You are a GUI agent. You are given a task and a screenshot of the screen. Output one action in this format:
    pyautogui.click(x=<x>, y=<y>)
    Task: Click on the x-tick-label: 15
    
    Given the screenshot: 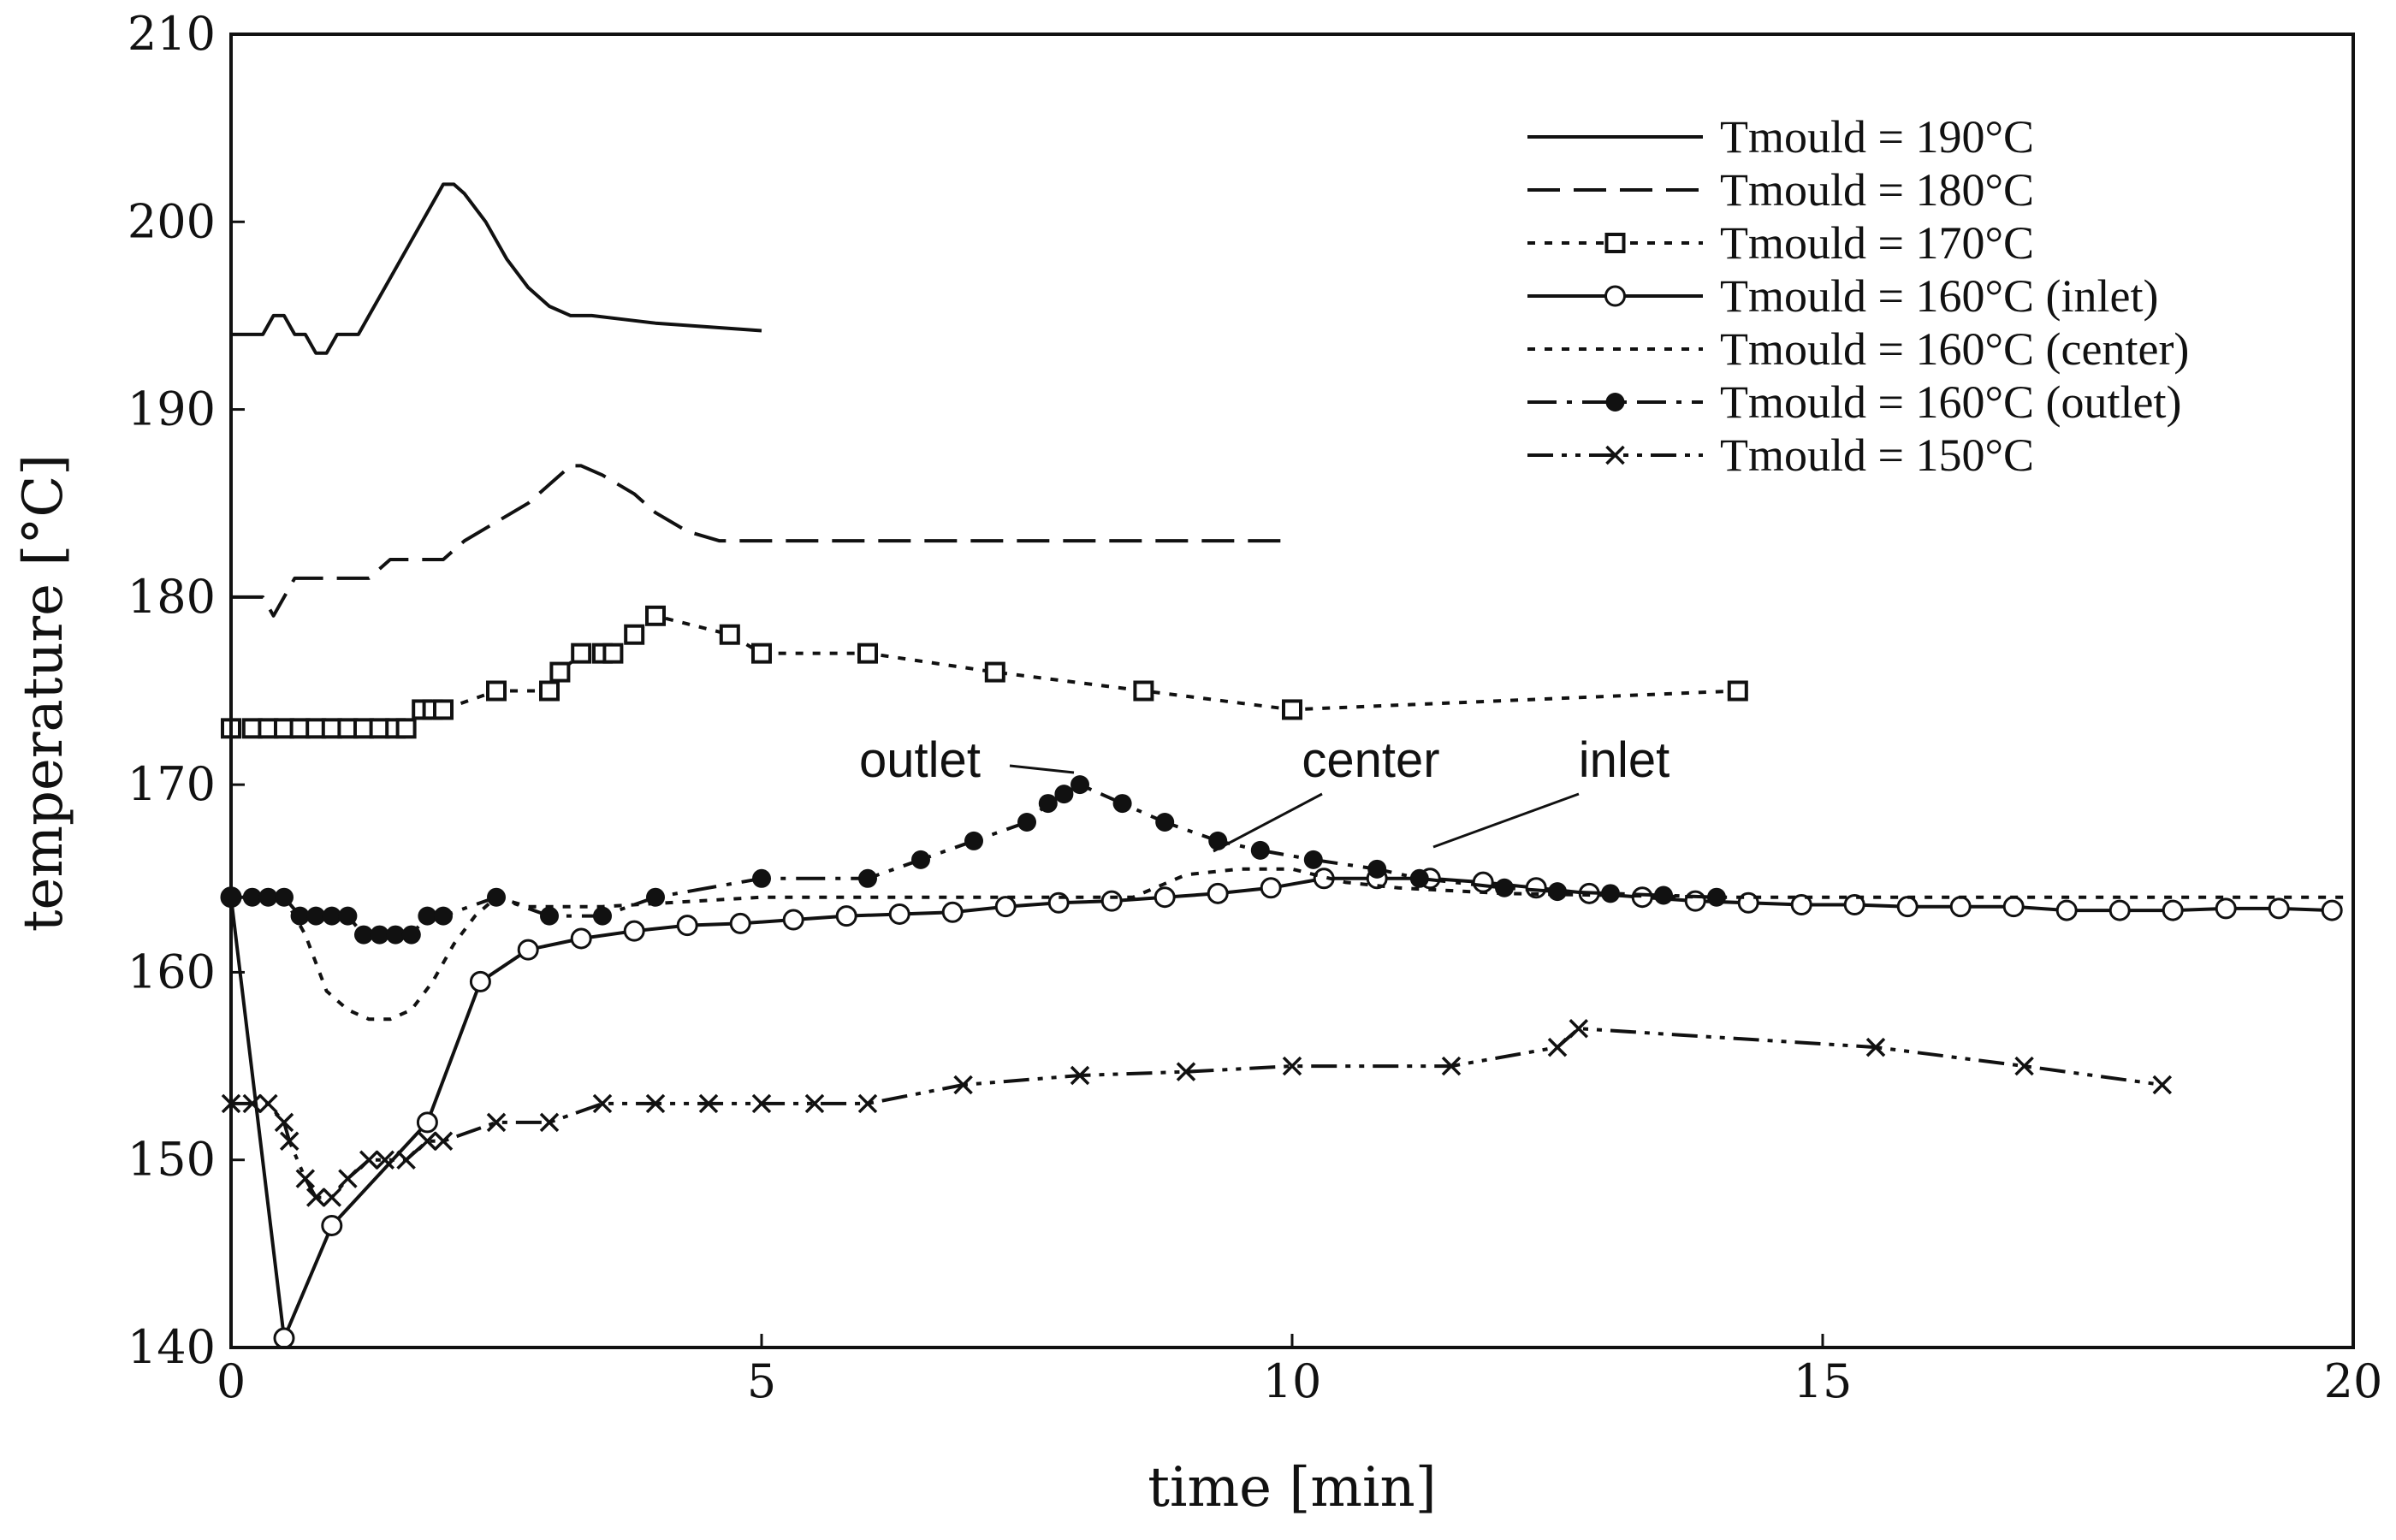 What is the action you would take?
    pyautogui.click(x=1824, y=1381)
    